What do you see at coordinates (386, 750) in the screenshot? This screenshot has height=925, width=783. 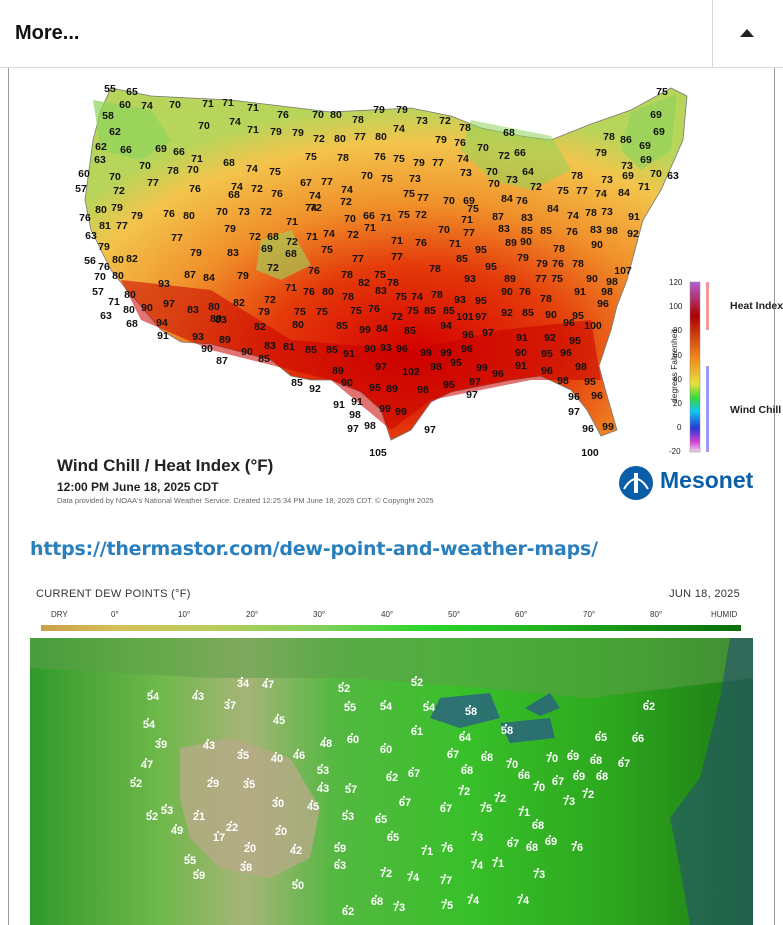 I see `map-value-label: 60` at bounding box center [386, 750].